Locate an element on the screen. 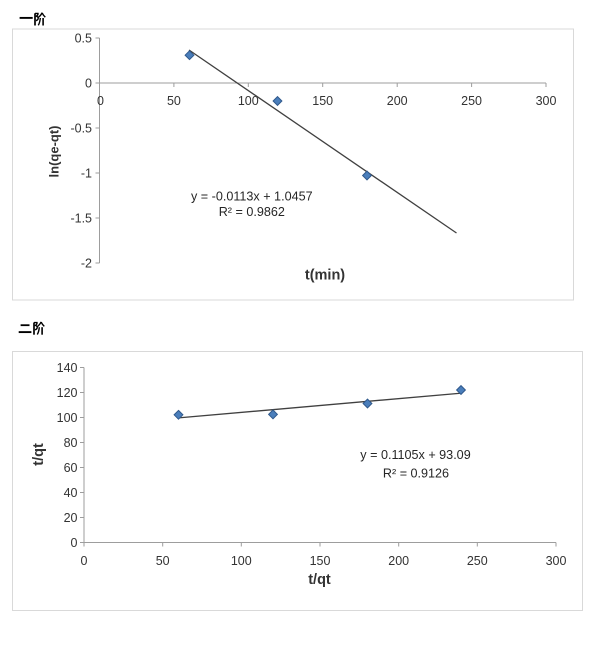  svg-text: R² = 0.9126 is located at coordinates (416, 474).